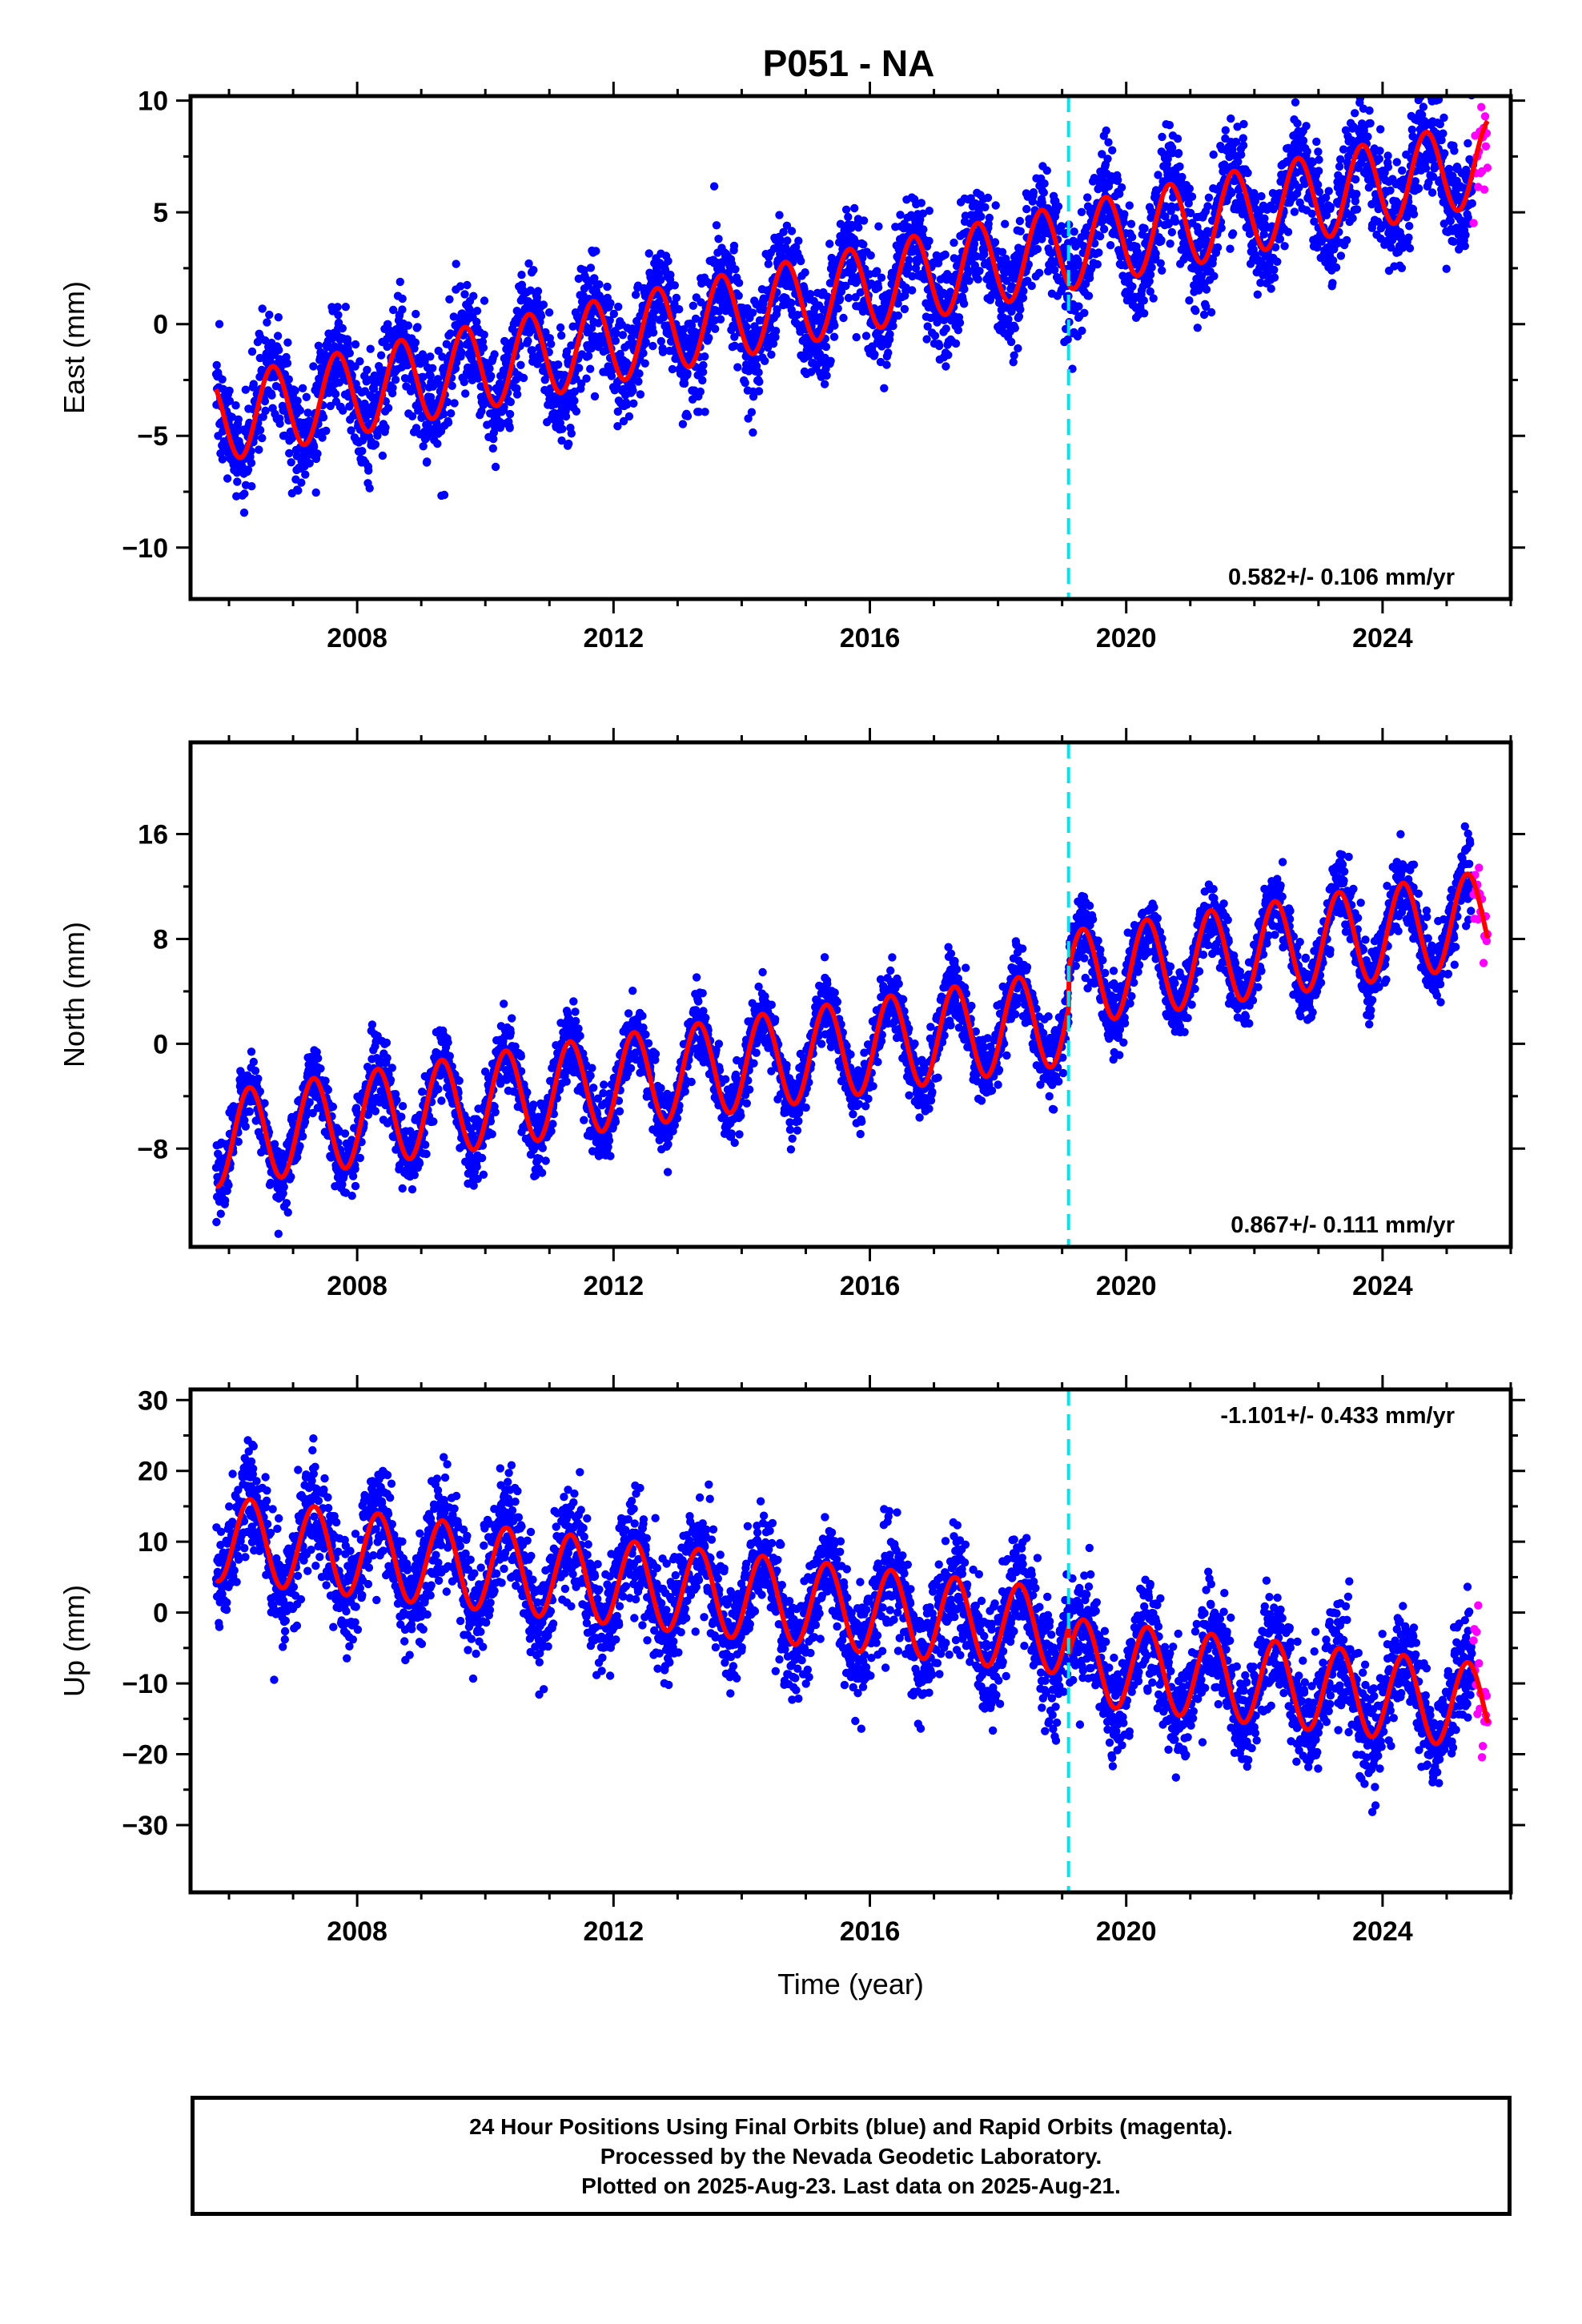  I want to click on y-tick-label: 5, so click(161, 213).